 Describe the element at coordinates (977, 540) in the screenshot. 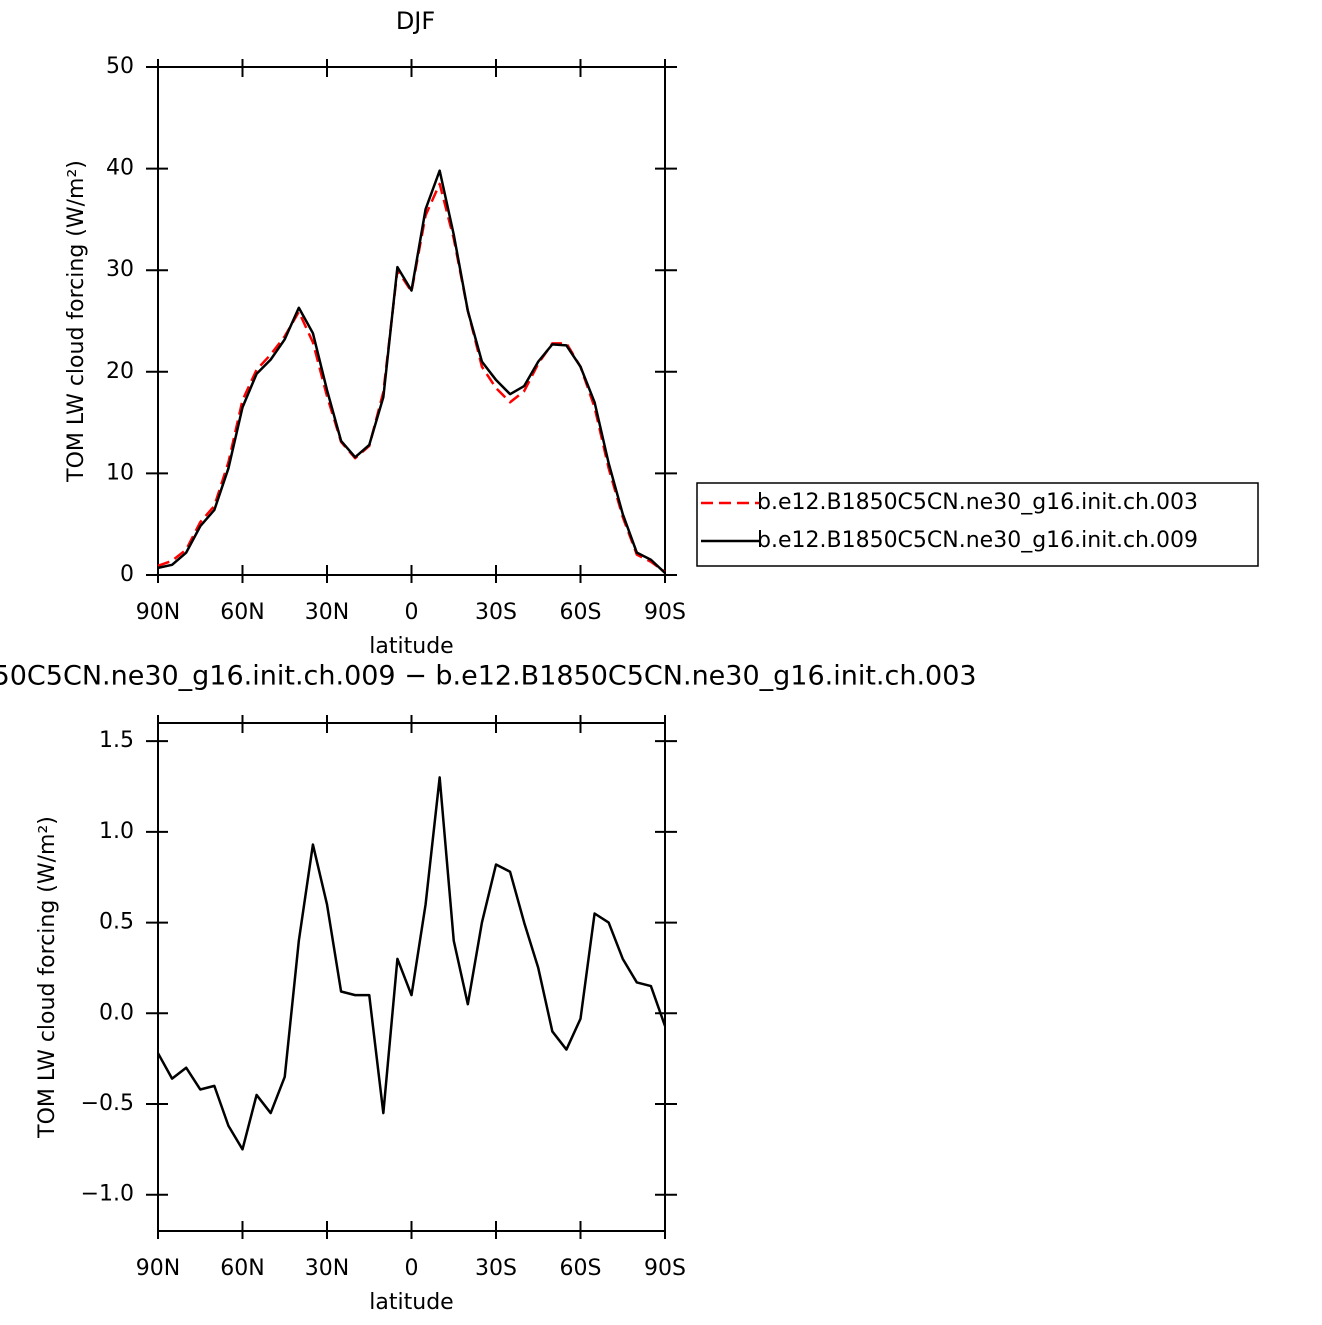

I see `legend-label: b.e12.B1850C5CN.ne30_g16.init.ch.009` at that location.